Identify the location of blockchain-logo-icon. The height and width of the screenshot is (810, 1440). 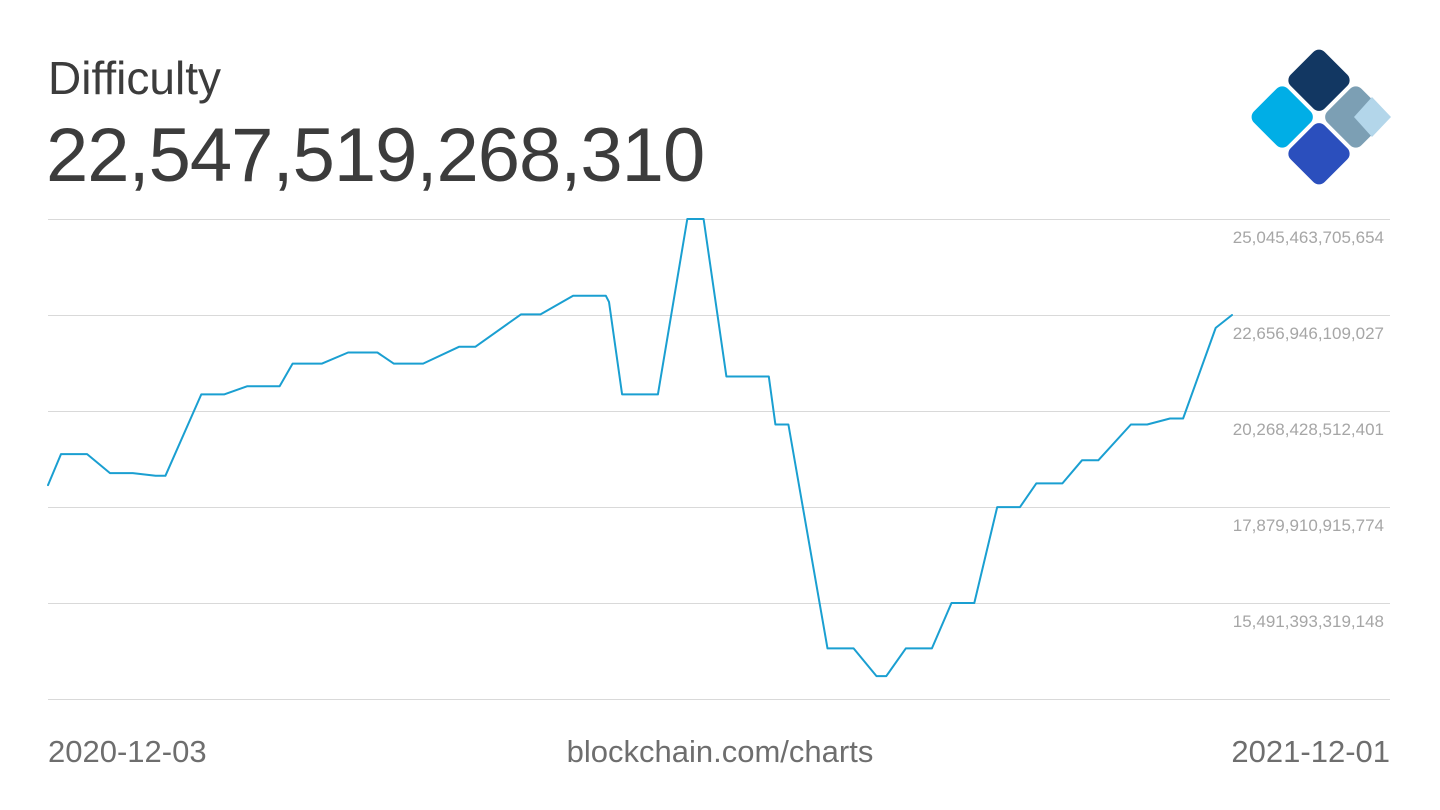
(1321, 117).